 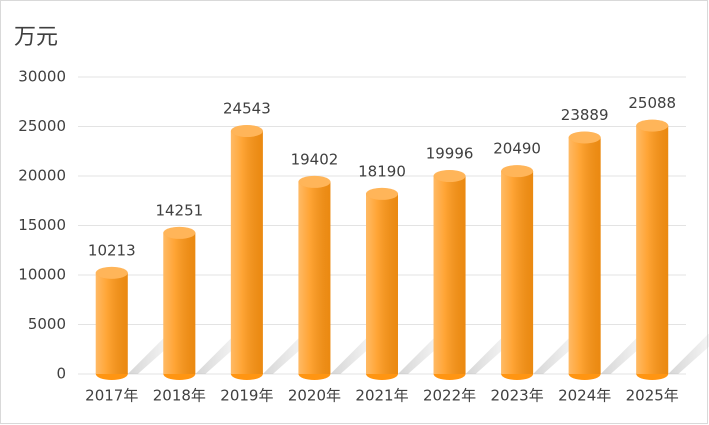 What do you see at coordinates (584, 396) in the screenshot?
I see `x-tick-label: 2024年` at bounding box center [584, 396].